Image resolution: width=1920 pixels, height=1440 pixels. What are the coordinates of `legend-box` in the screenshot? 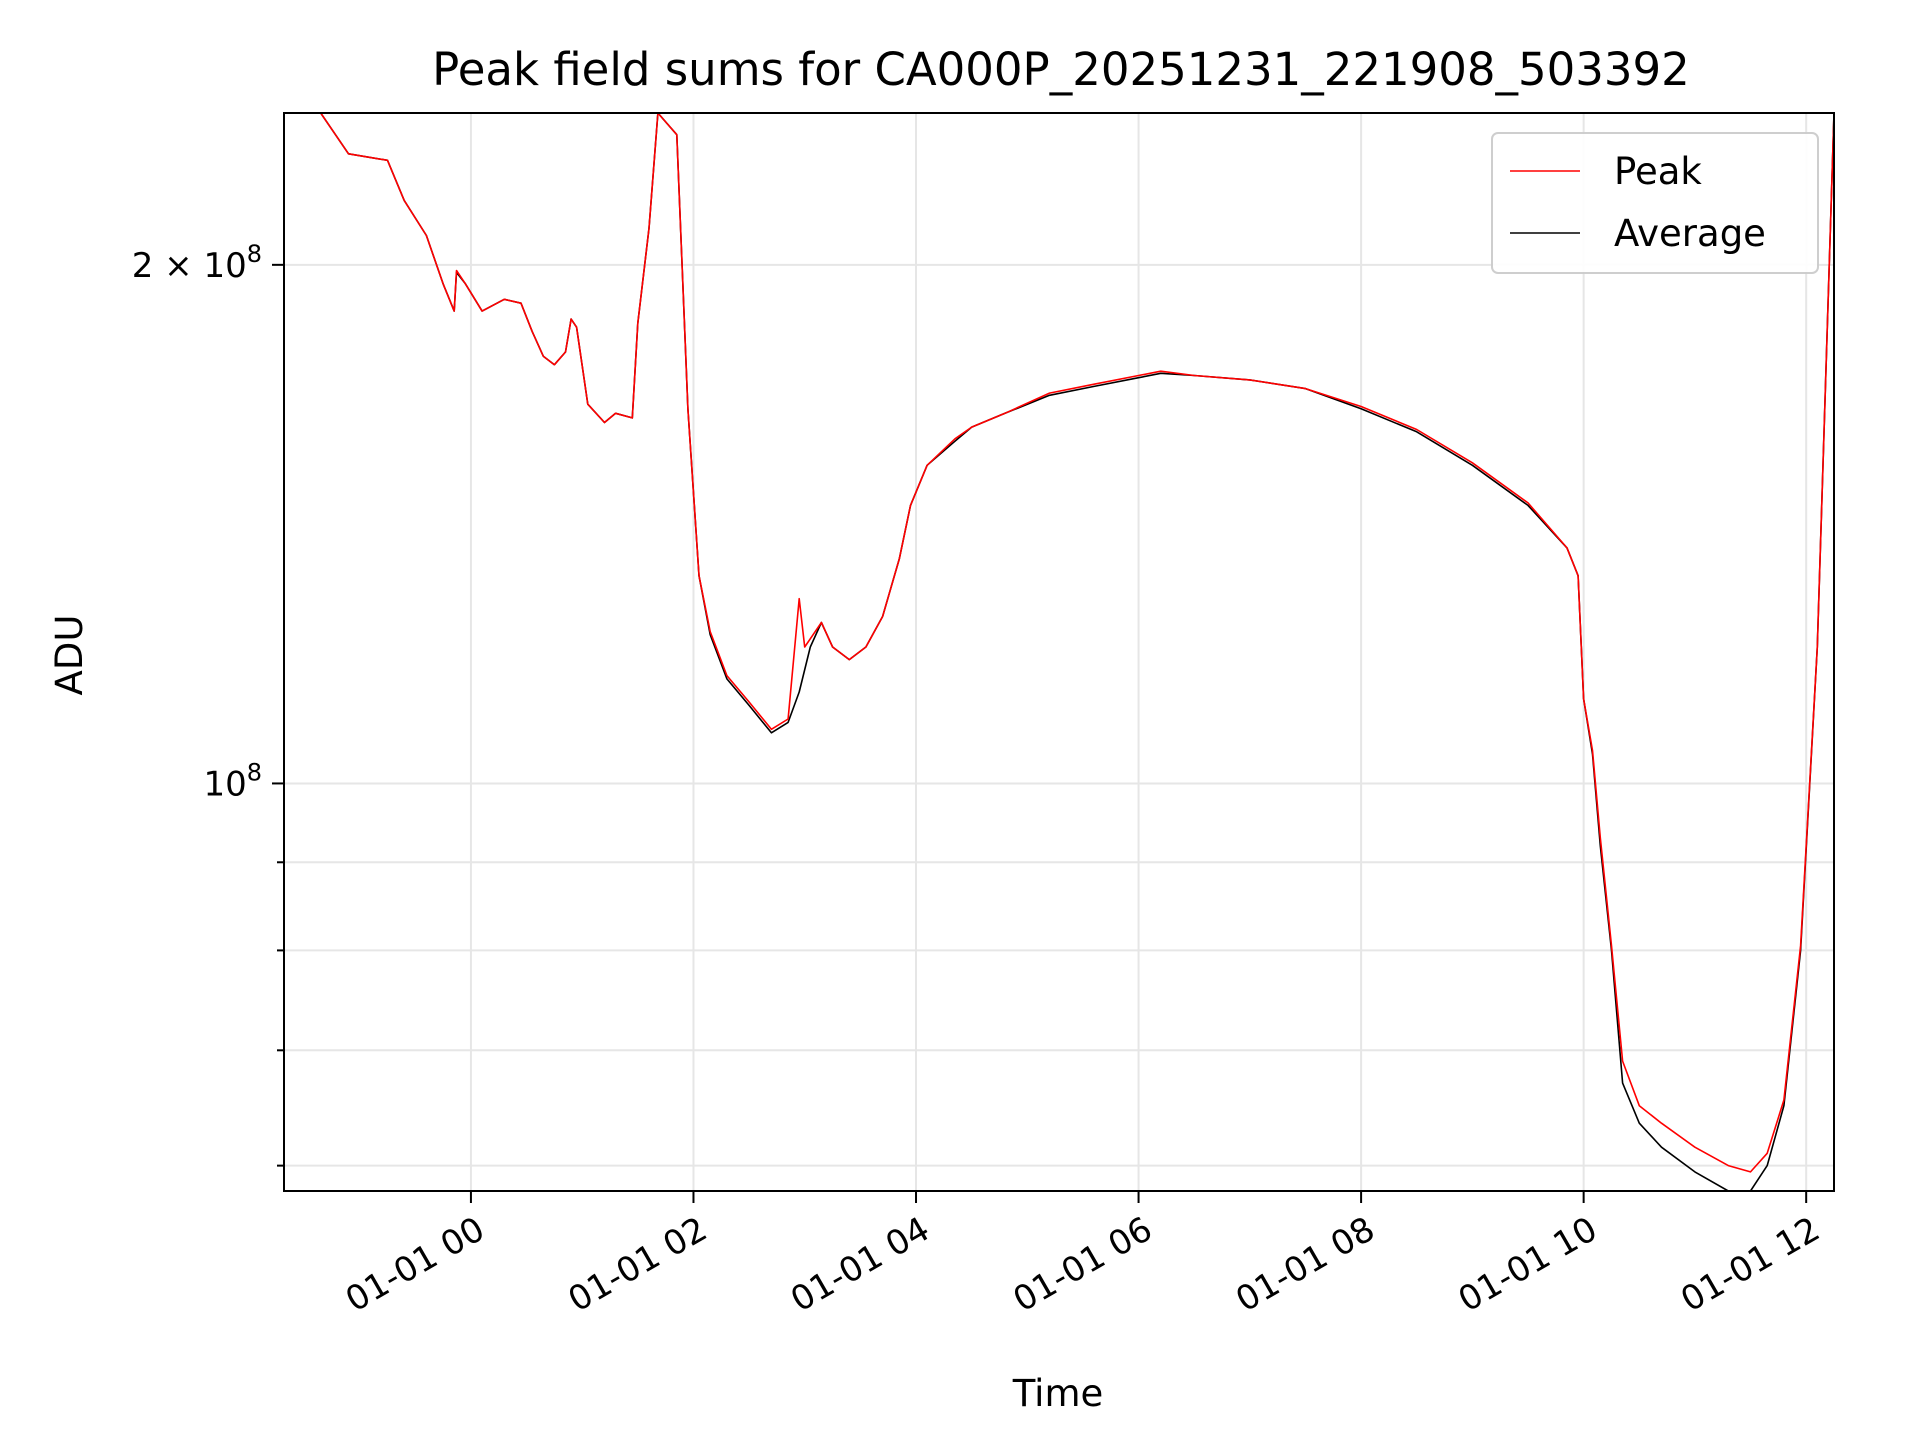 It's located at (1655, 203).